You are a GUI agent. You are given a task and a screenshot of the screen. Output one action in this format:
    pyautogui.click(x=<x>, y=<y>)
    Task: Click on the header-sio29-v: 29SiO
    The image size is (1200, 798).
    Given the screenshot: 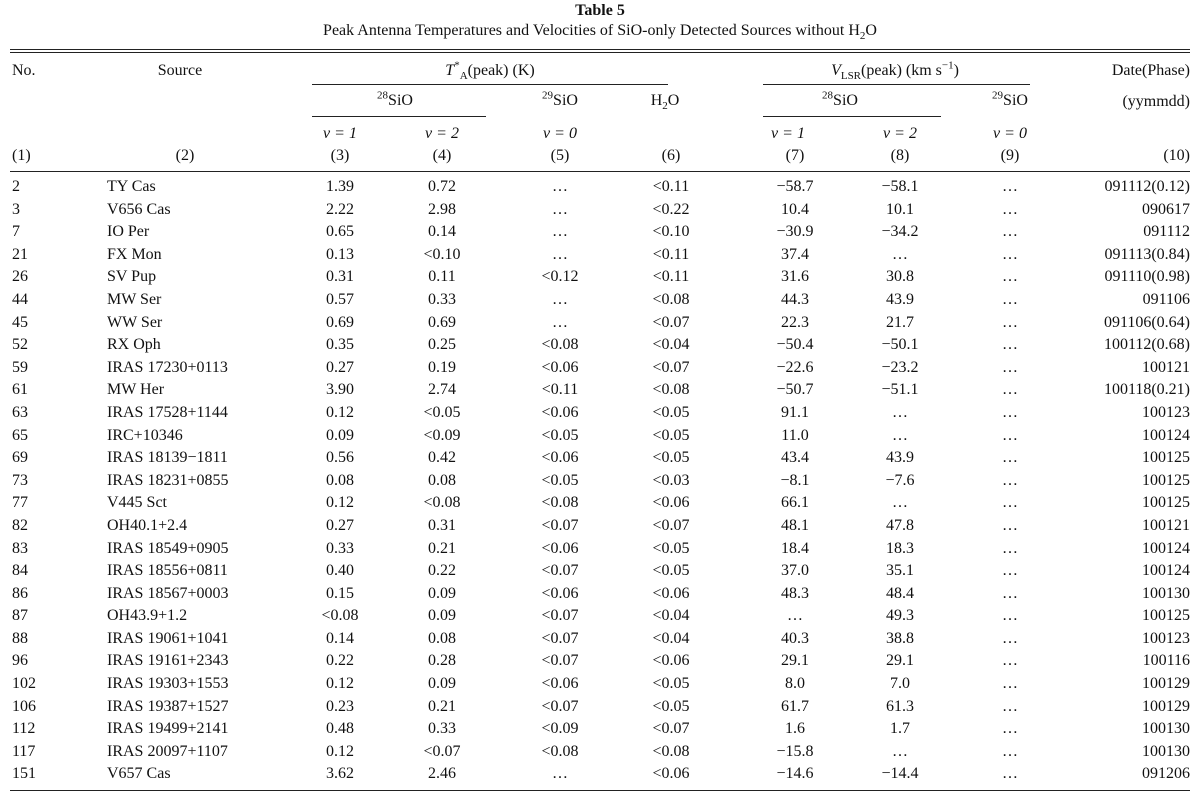 What is the action you would take?
    pyautogui.click(x=1010, y=99)
    